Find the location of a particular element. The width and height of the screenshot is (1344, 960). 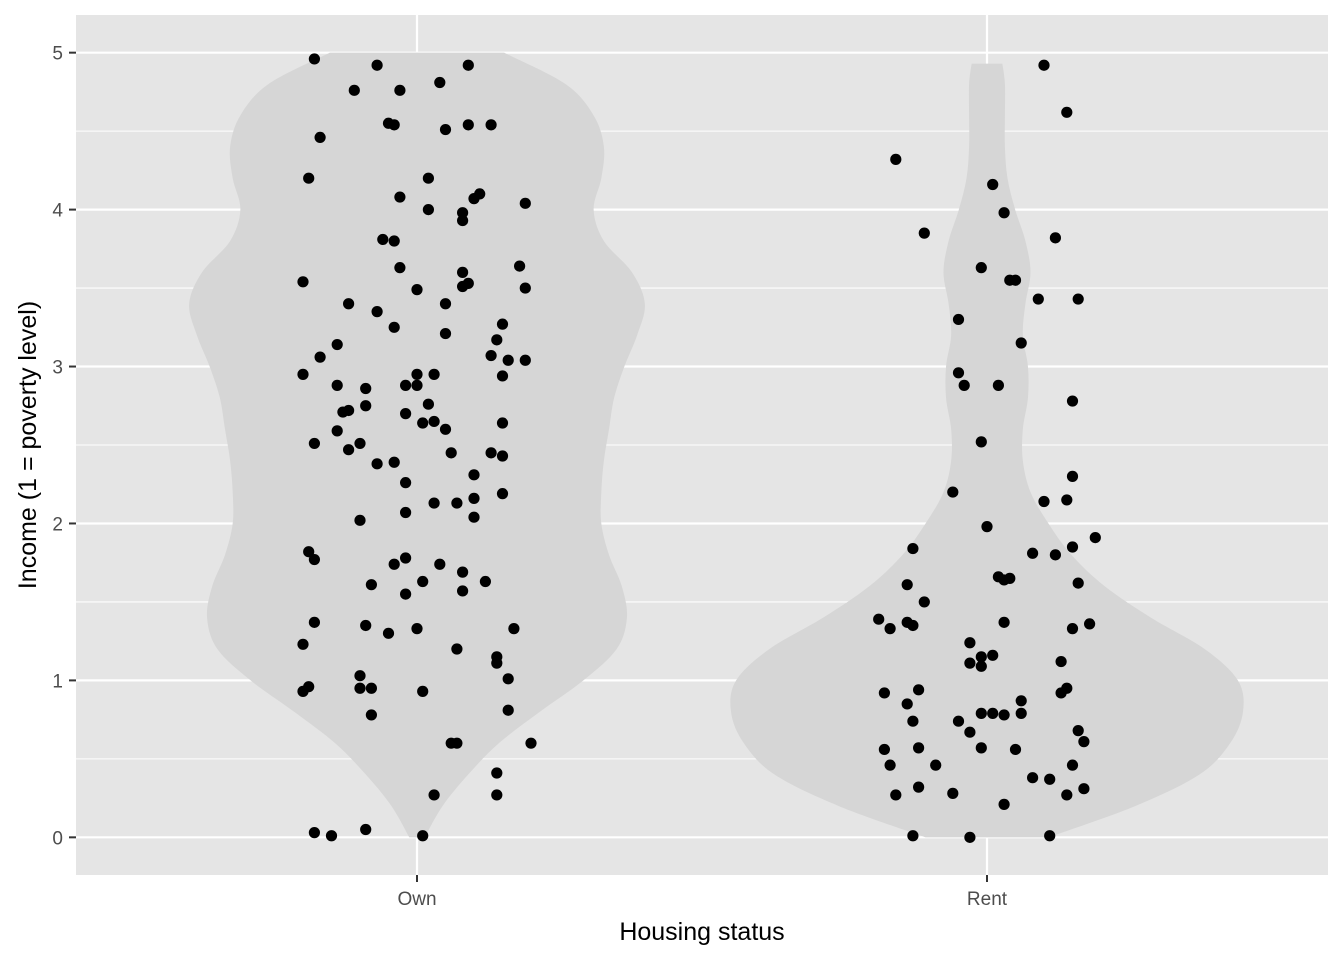

y-tick-label: 3 is located at coordinates (57, 368).